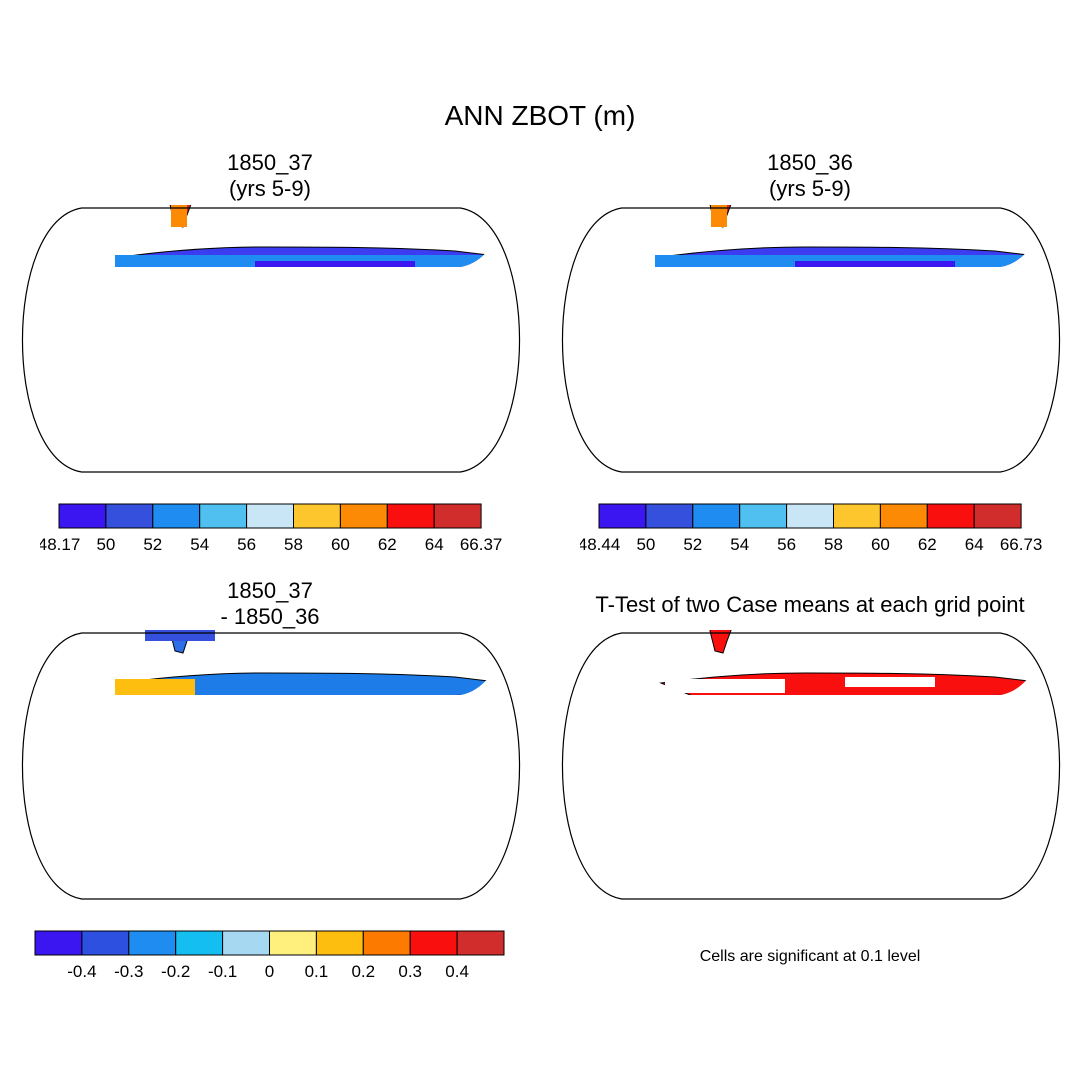 This screenshot has height=1080, width=1080. What do you see at coordinates (81, 971) in the screenshot?
I see `colorbar-tick-label: -0.4` at bounding box center [81, 971].